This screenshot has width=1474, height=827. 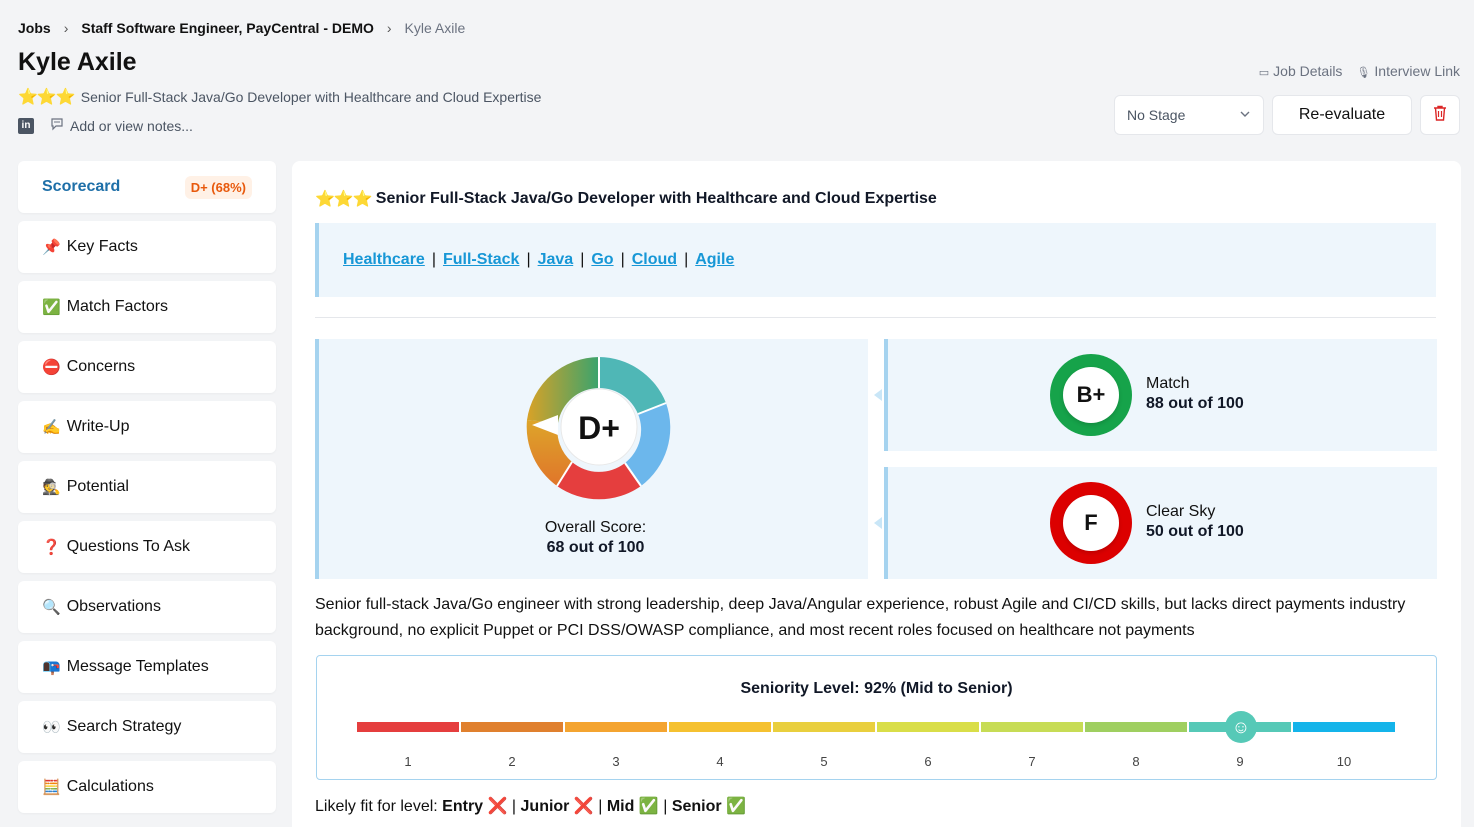 I want to click on overall-score-card: D+ Overall Score: 68 out of 100, so click(x=591, y=459).